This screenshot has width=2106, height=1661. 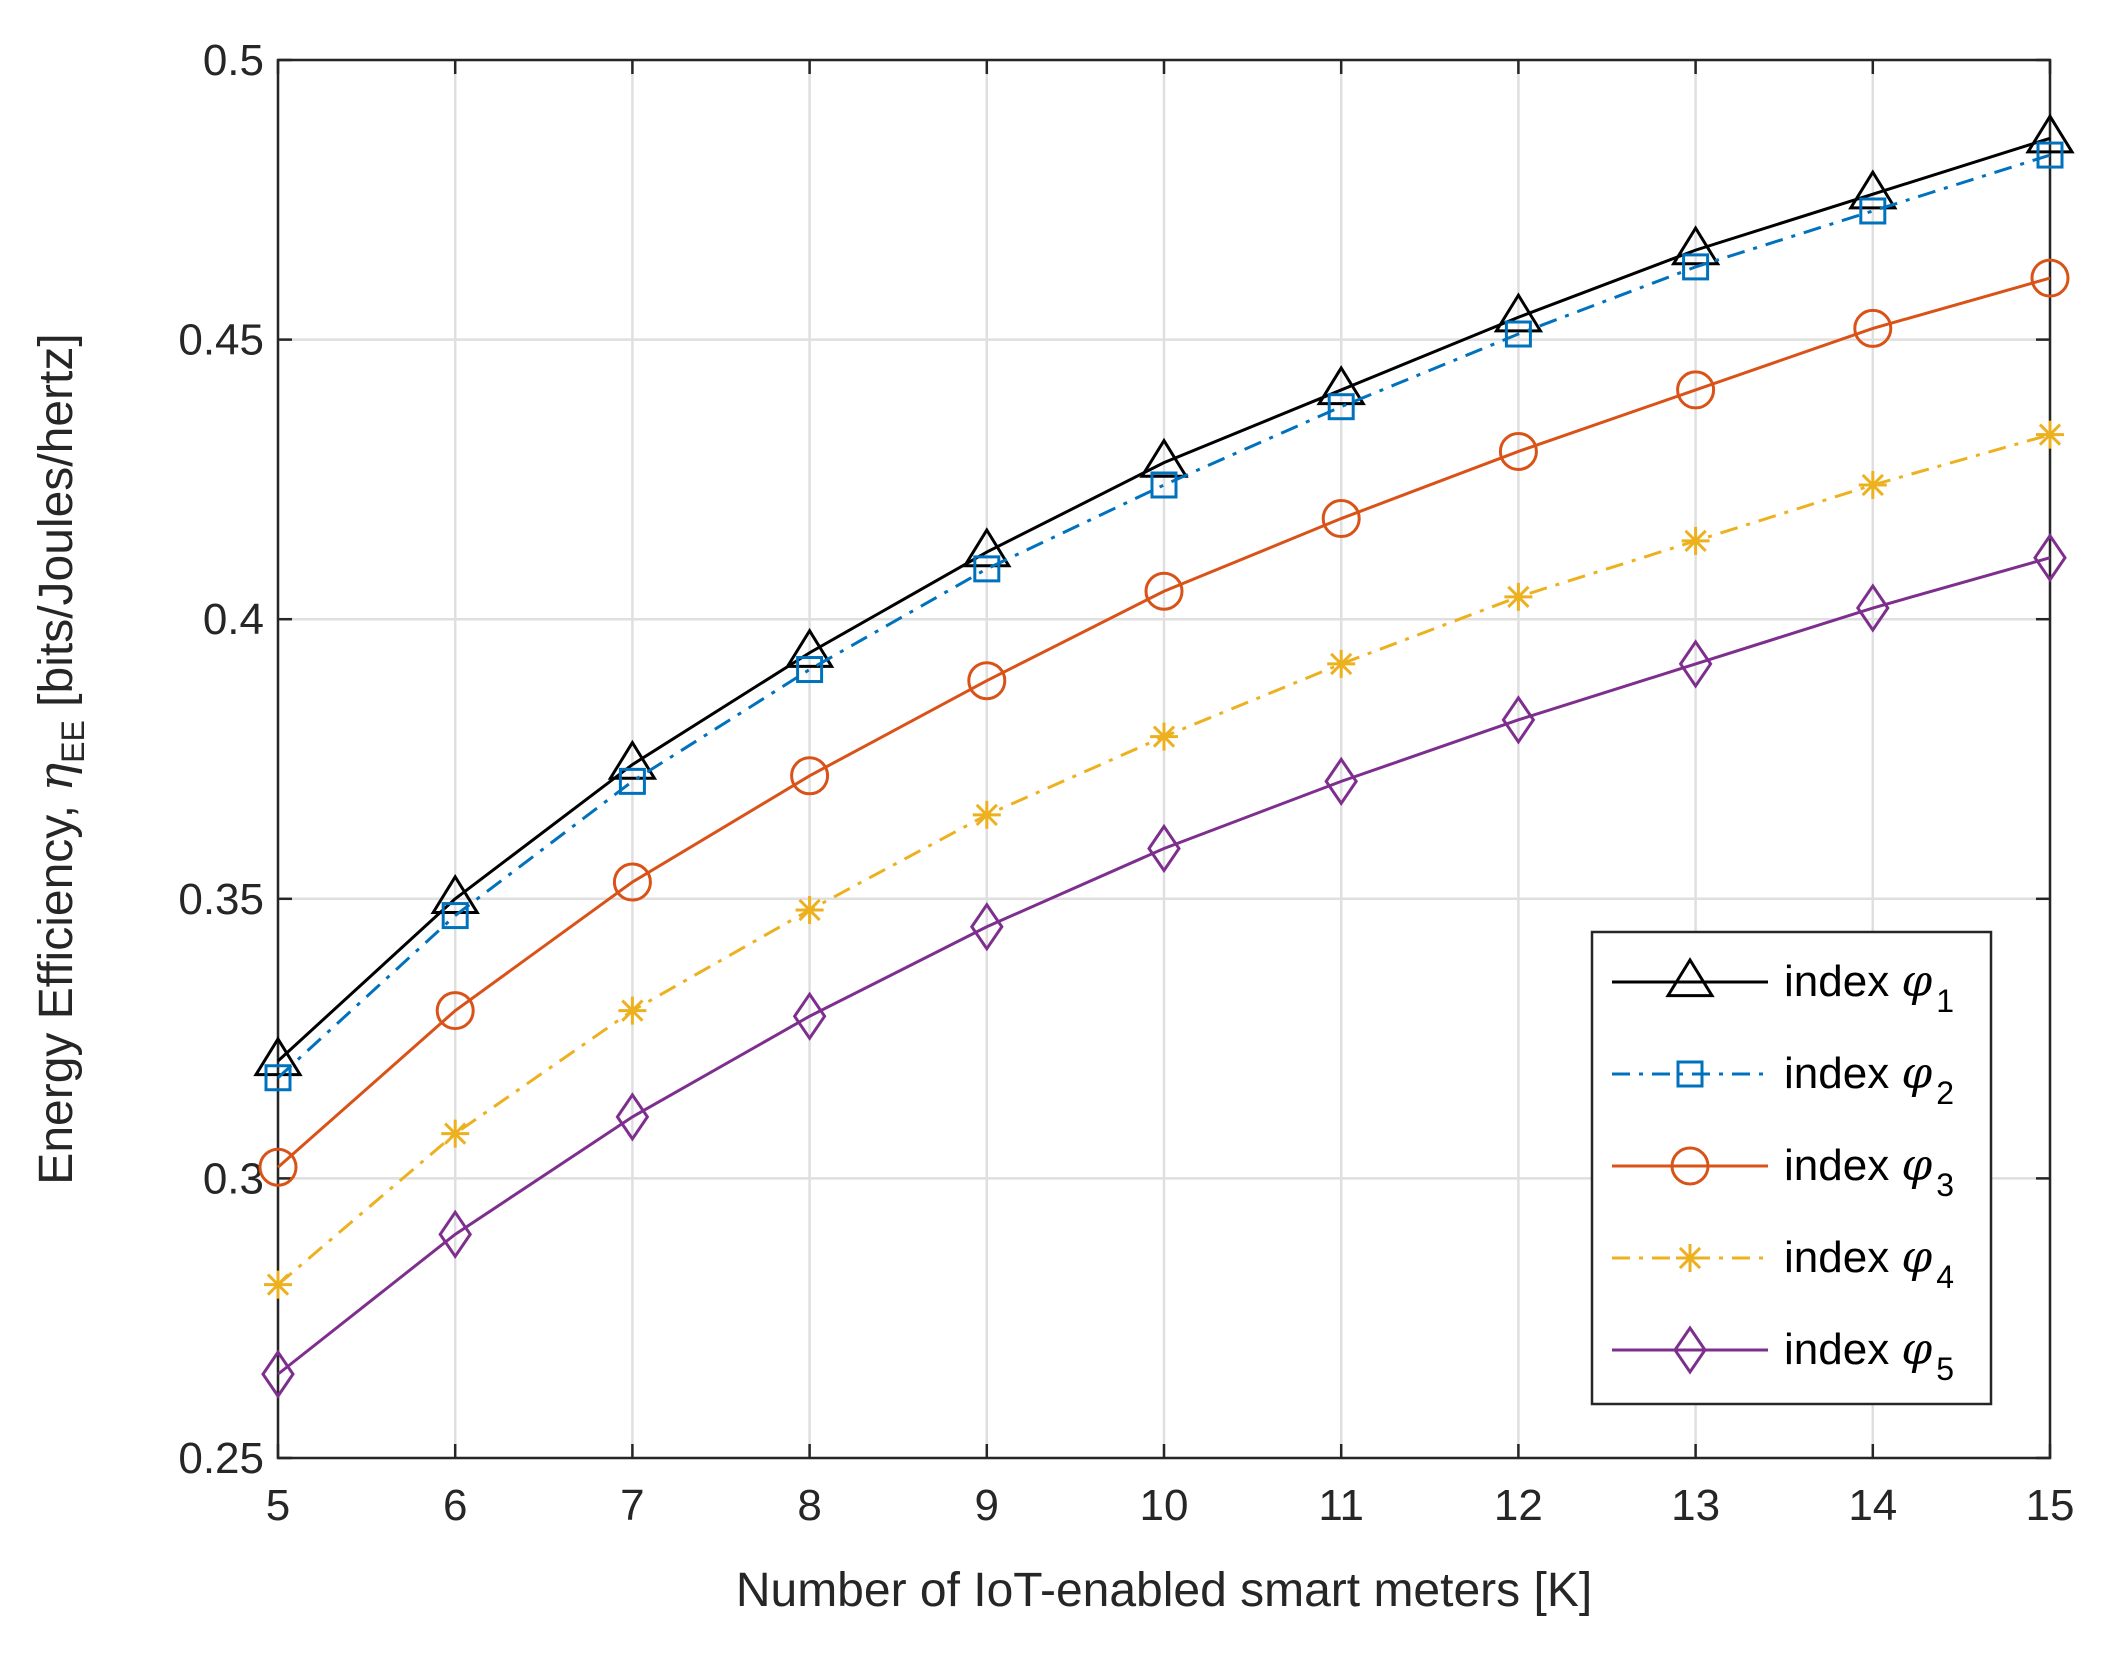 What do you see at coordinates (1945, 1369) in the screenshot?
I see `legend-label-subscript: 5` at bounding box center [1945, 1369].